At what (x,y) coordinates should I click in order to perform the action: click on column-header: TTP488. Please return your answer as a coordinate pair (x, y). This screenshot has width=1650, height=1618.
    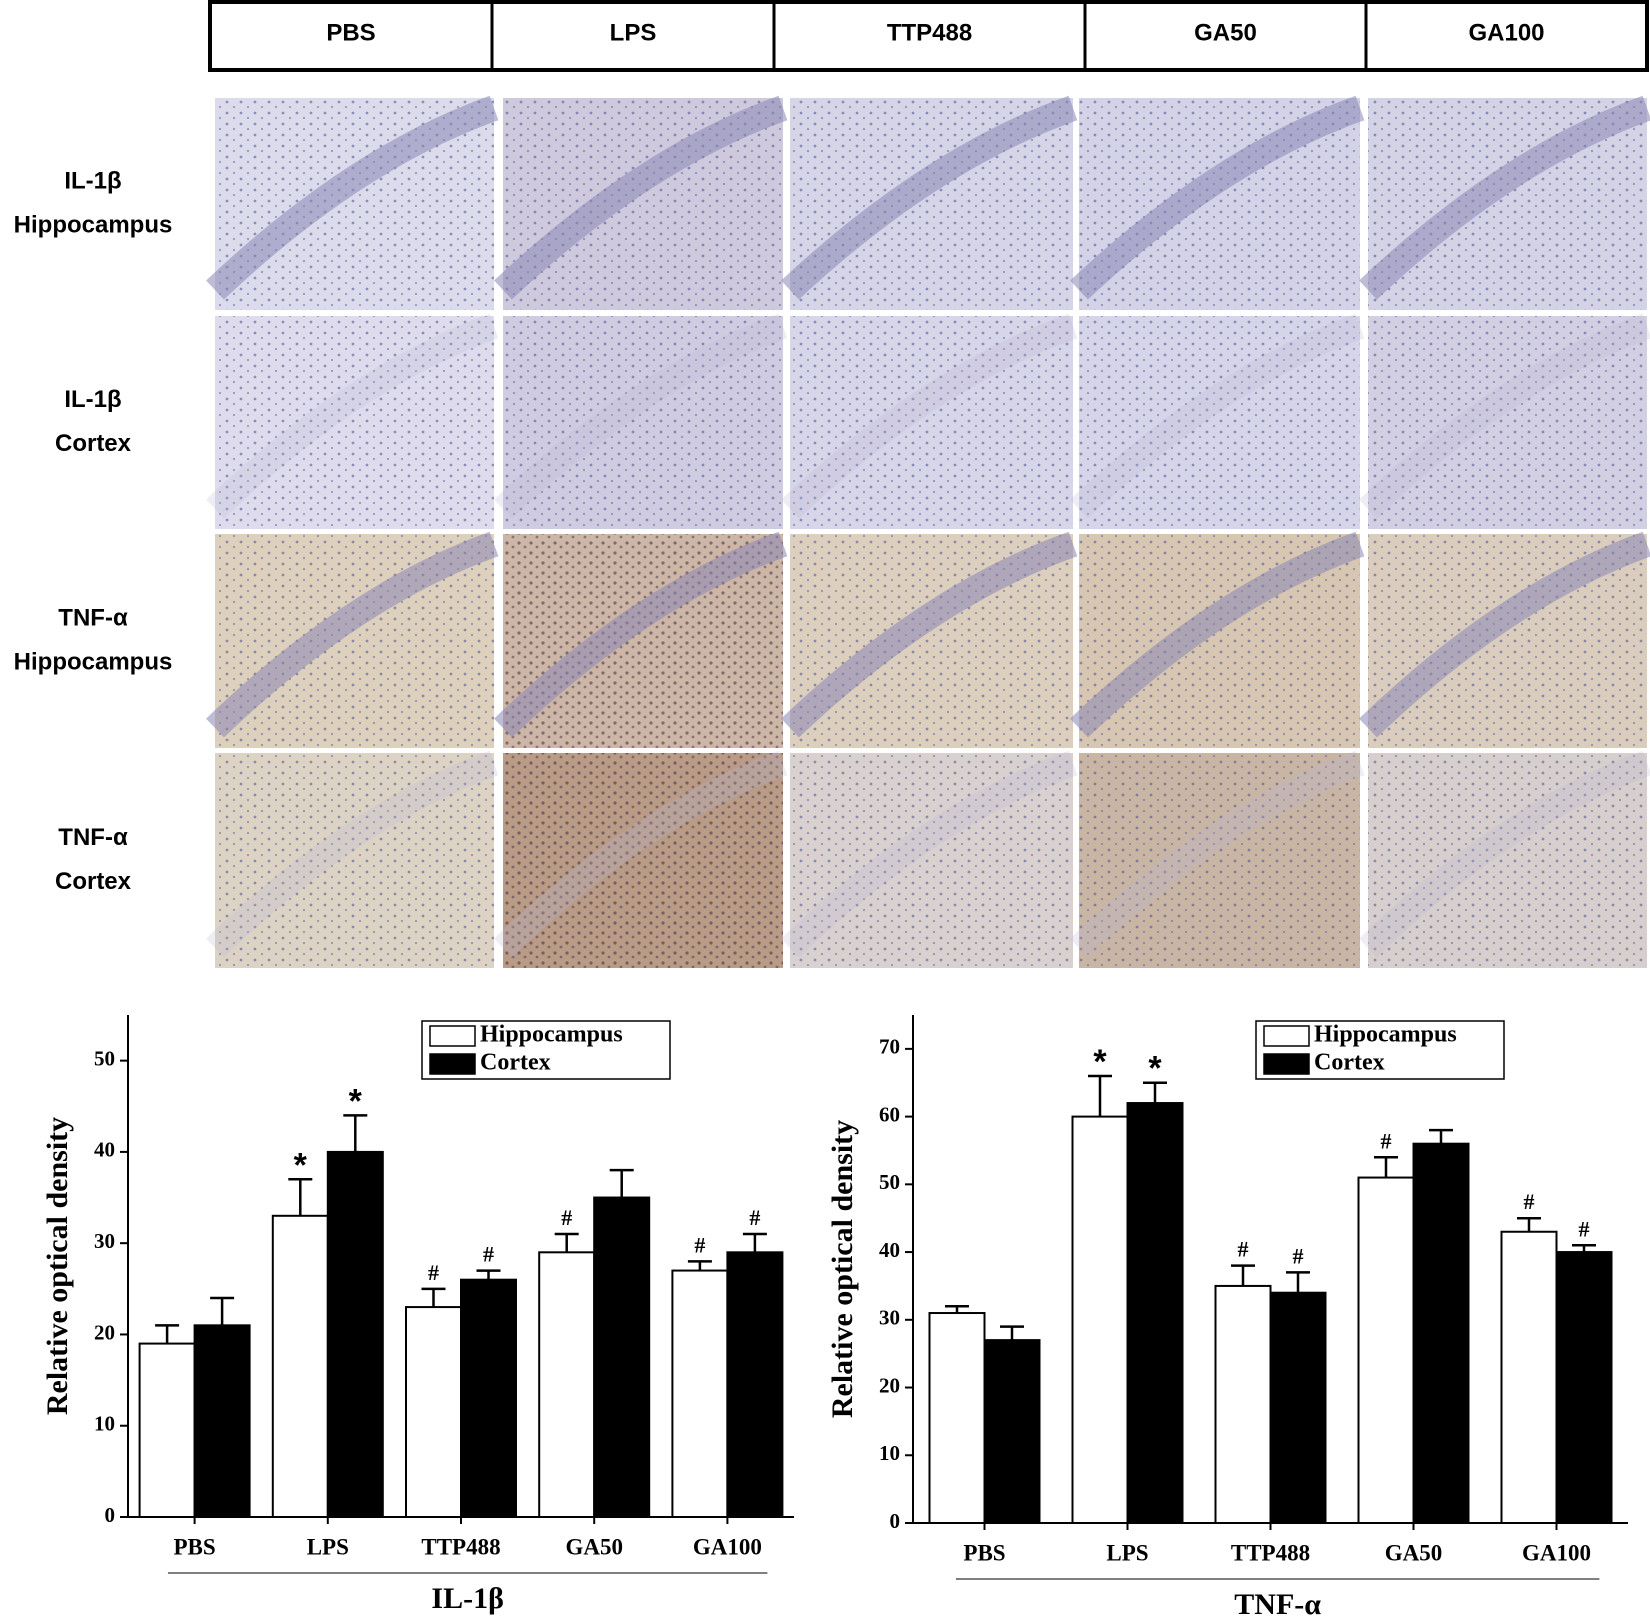
    Looking at the image, I should click on (929, 32).